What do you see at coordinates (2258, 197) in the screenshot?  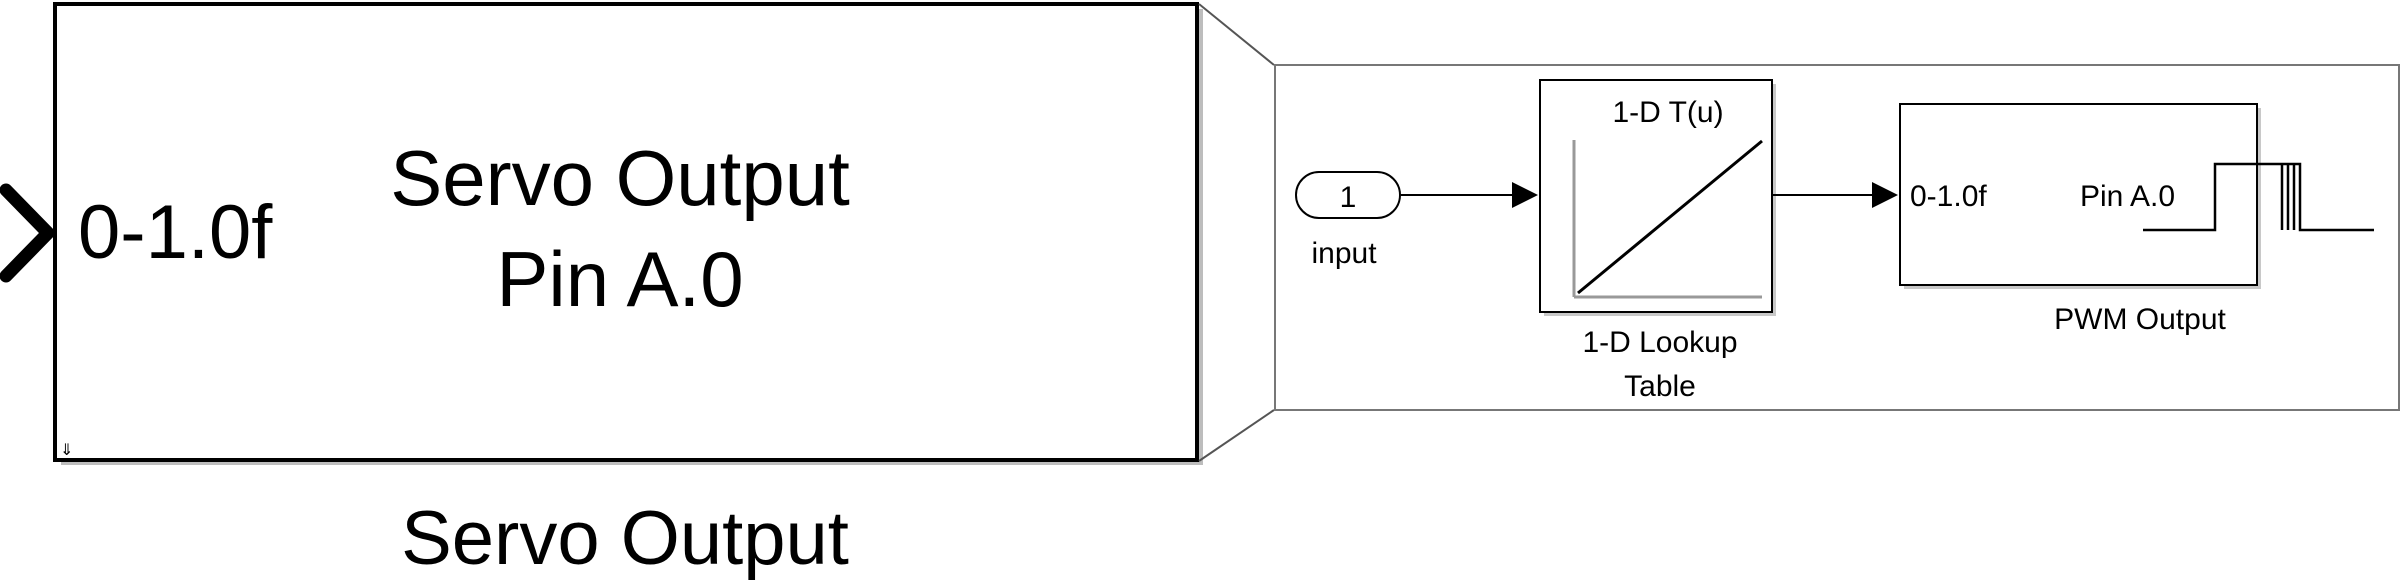 I see `pwm-waveform-icon` at bounding box center [2258, 197].